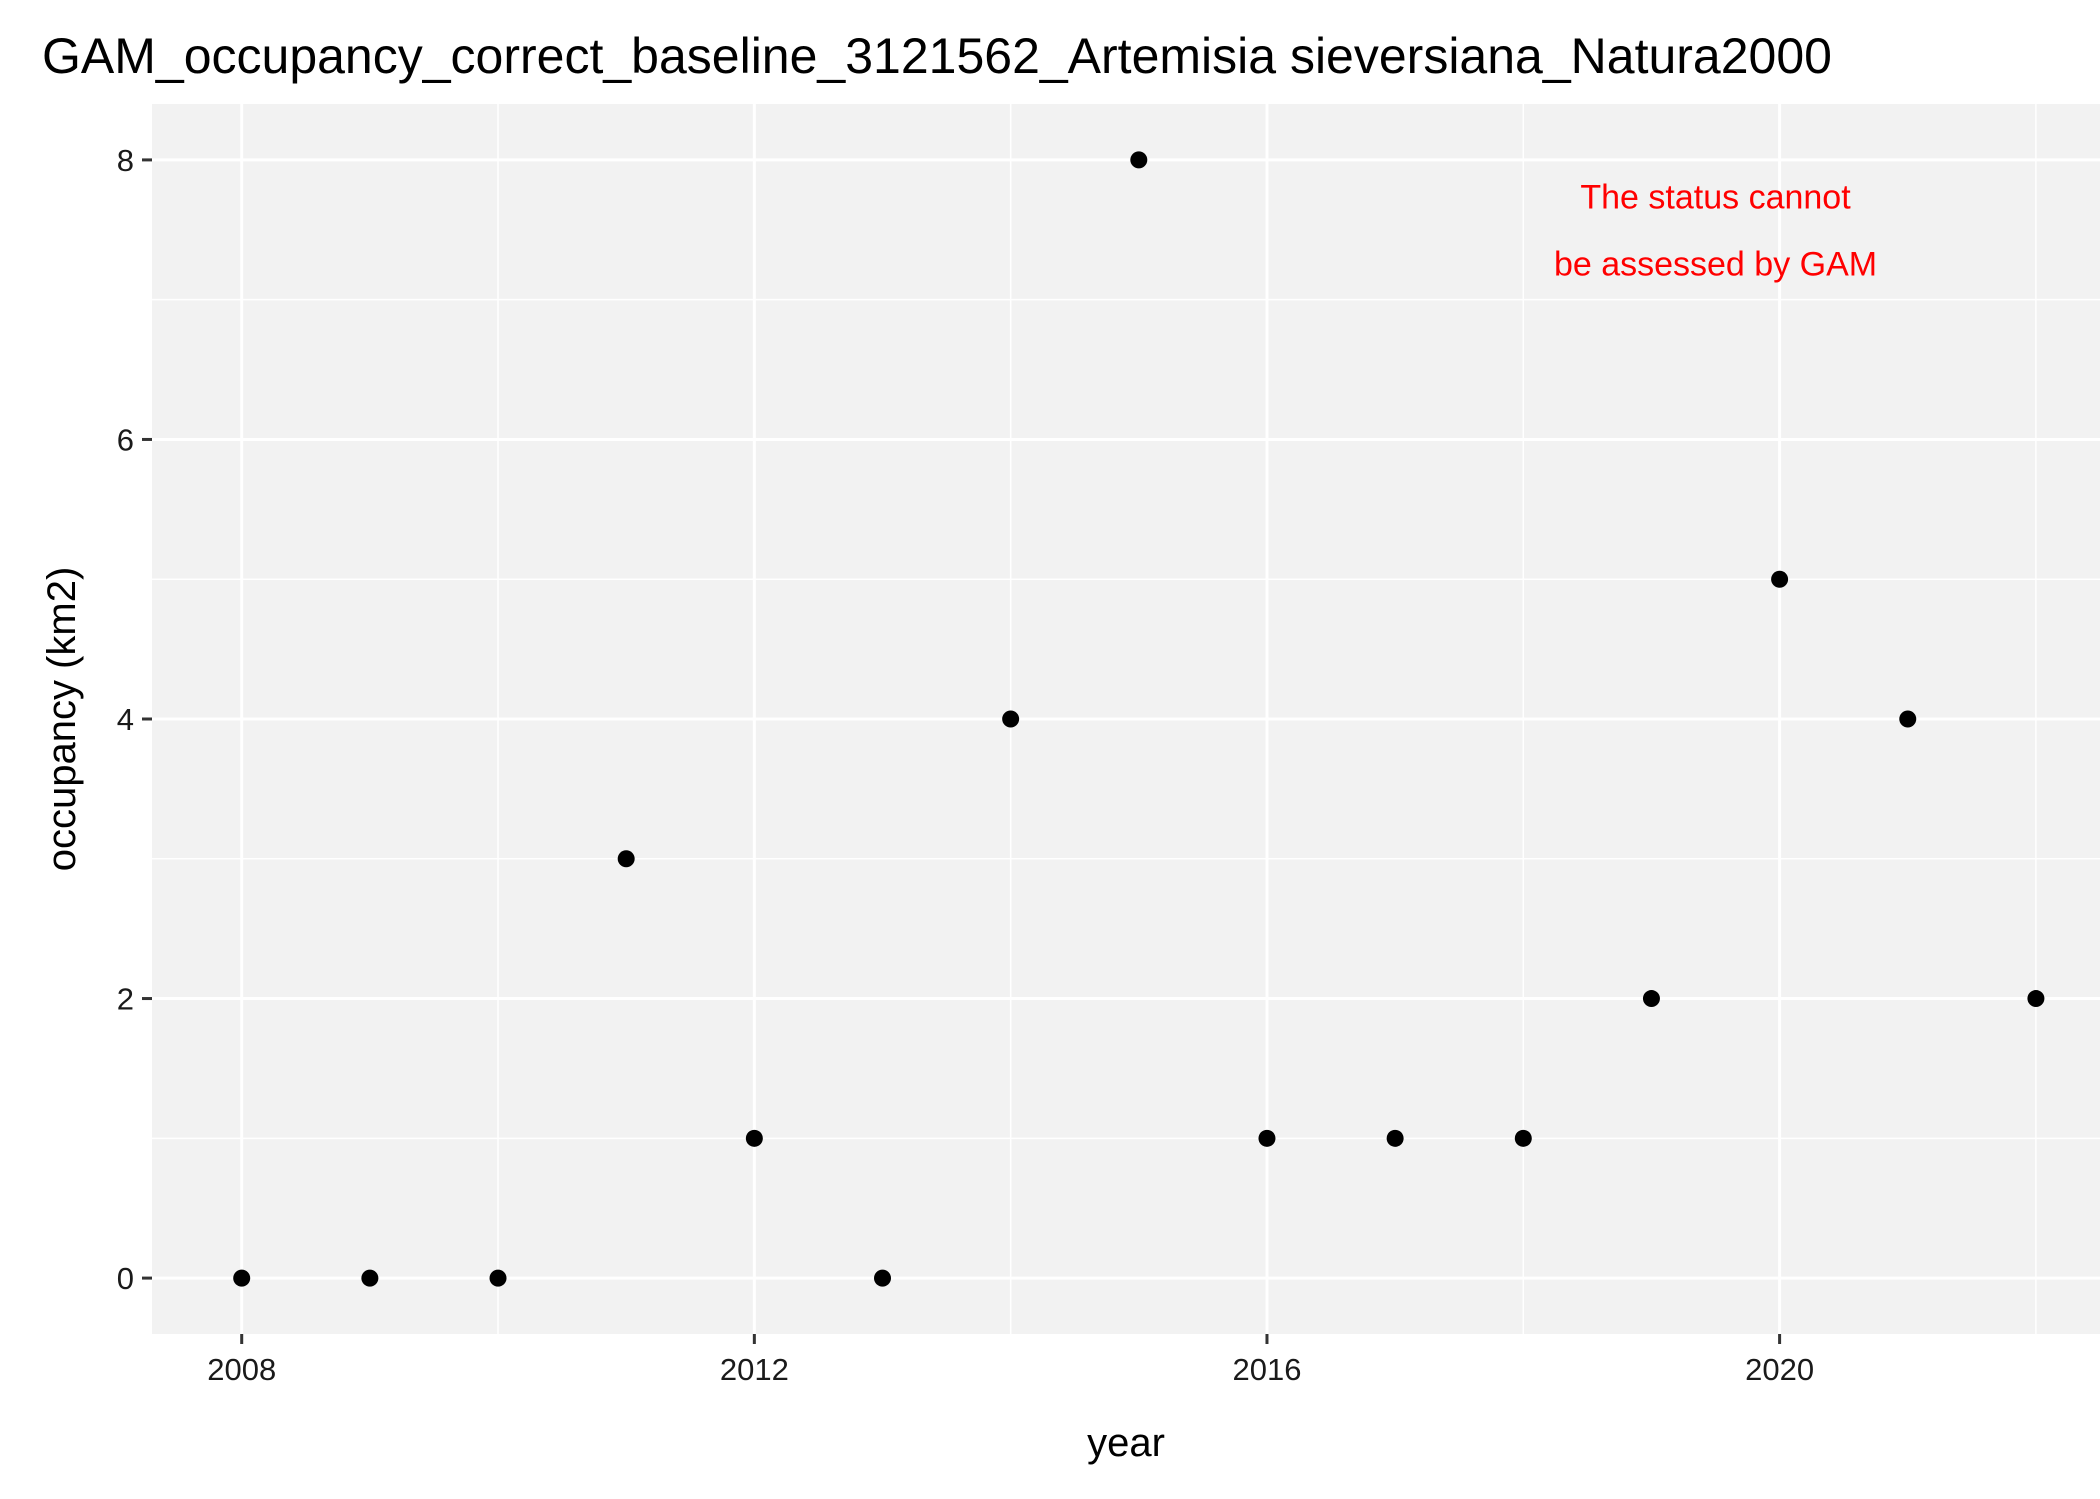 The image size is (2100, 1499). What do you see at coordinates (125, 160) in the screenshot?
I see `y-tick-label: 8` at bounding box center [125, 160].